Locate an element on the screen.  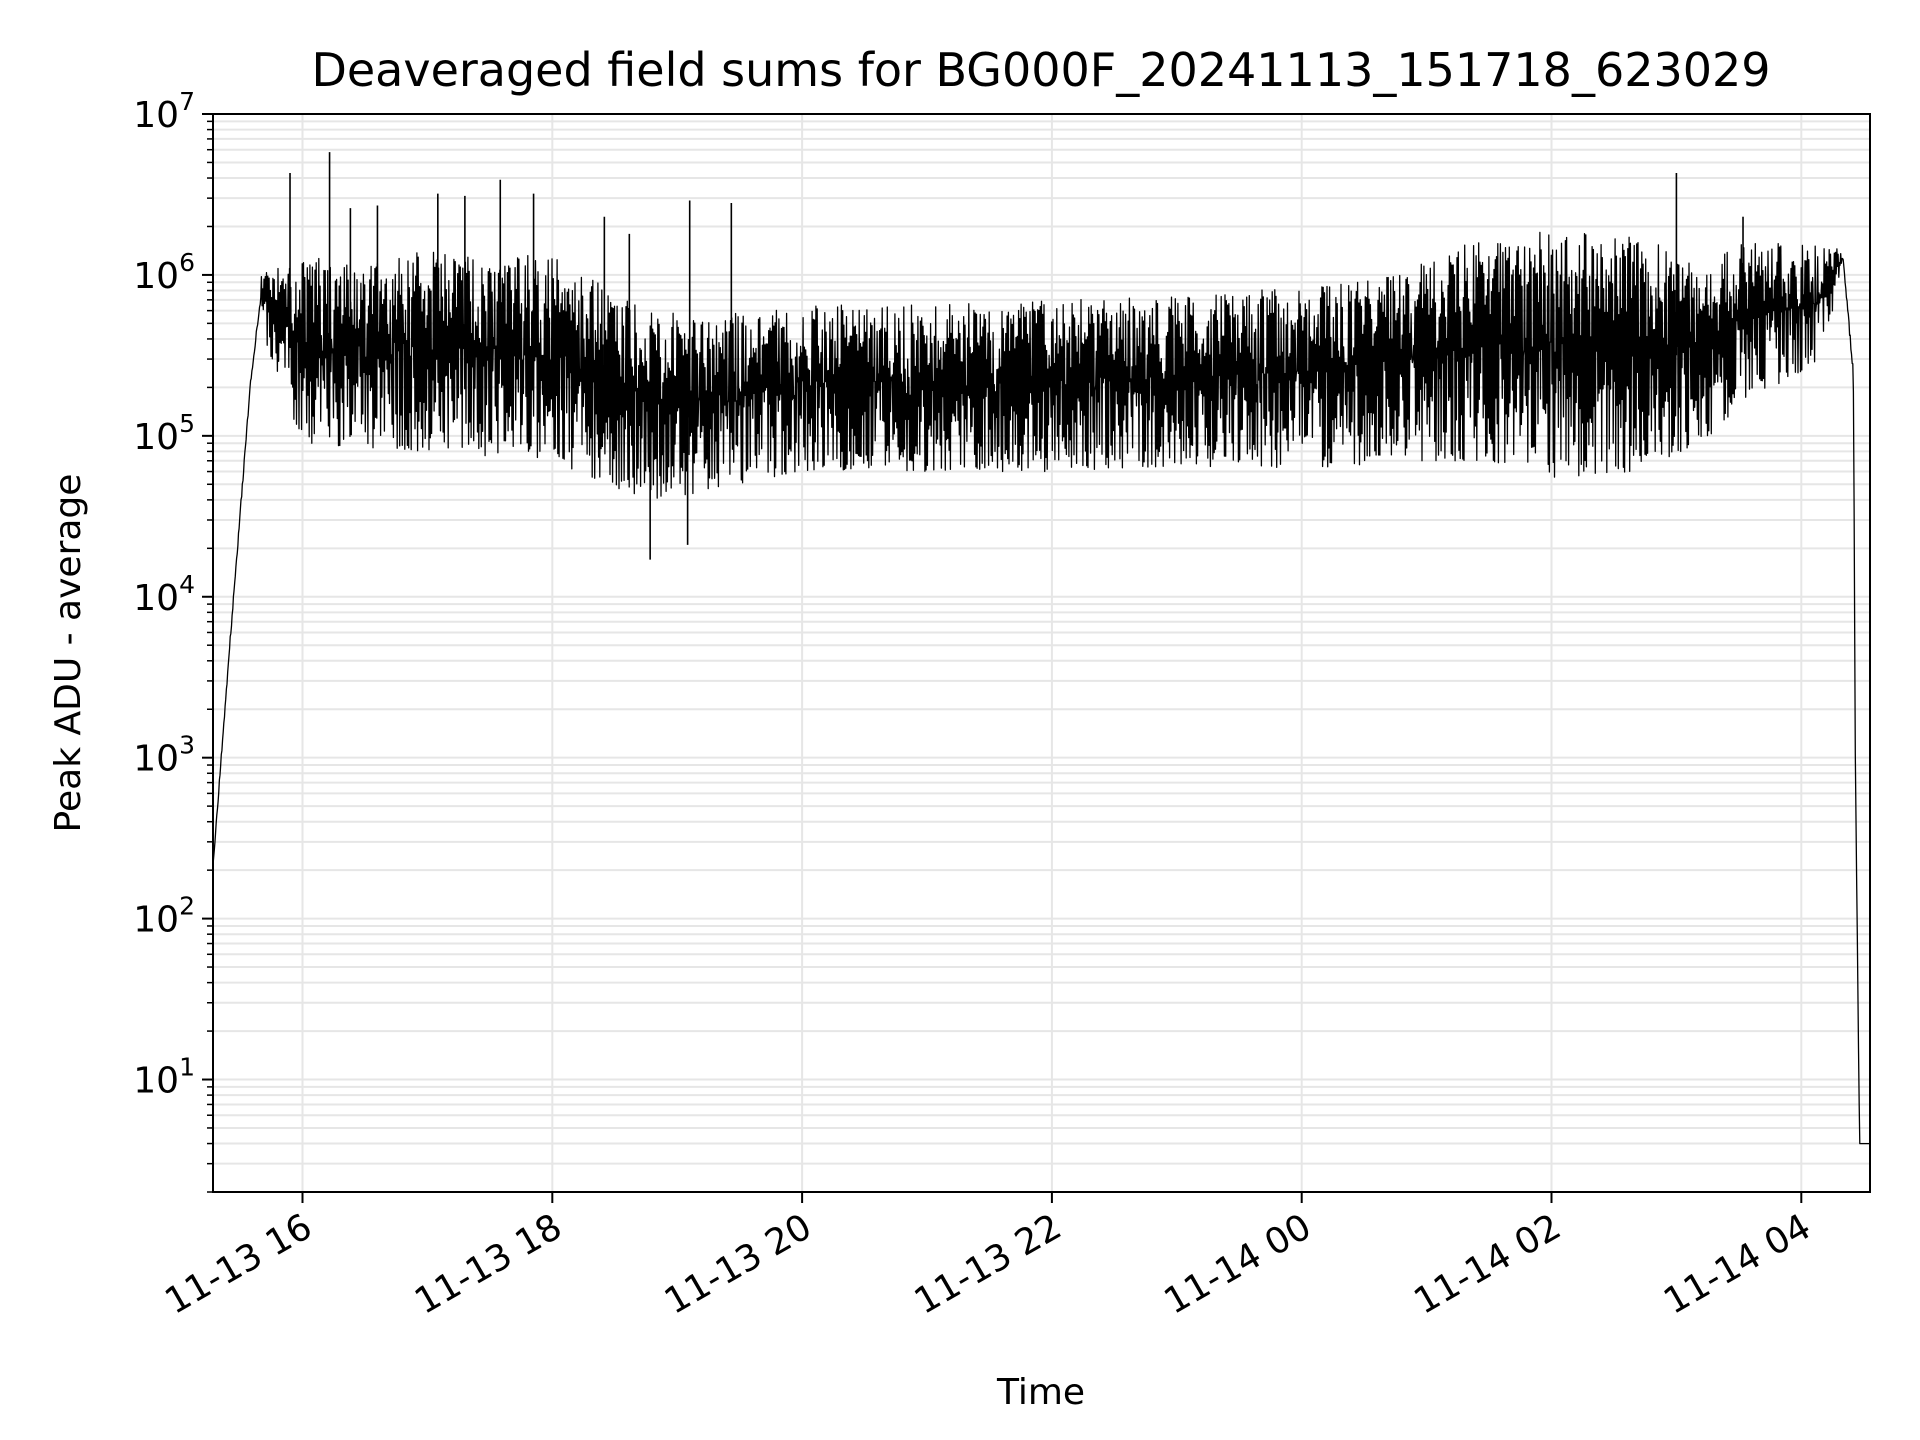
y-tick-label: 10³ is located at coordinates (164, 755).